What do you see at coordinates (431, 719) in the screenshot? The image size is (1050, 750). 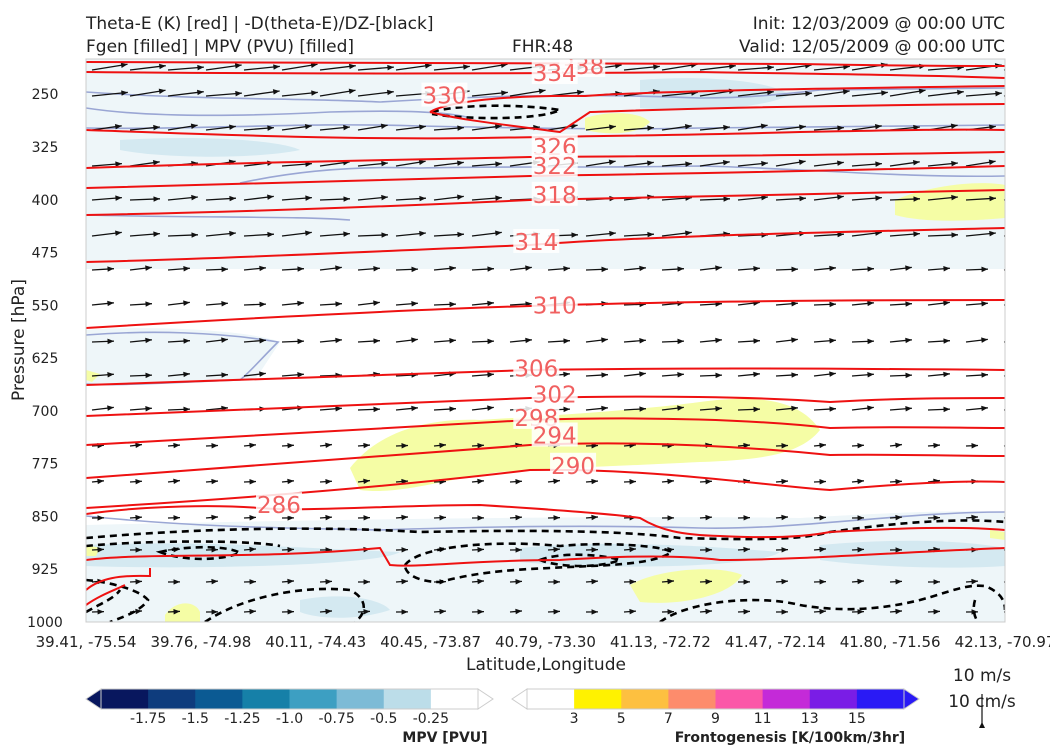 I see `mpv-colorbar-tick: -0.25` at bounding box center [431, 719].